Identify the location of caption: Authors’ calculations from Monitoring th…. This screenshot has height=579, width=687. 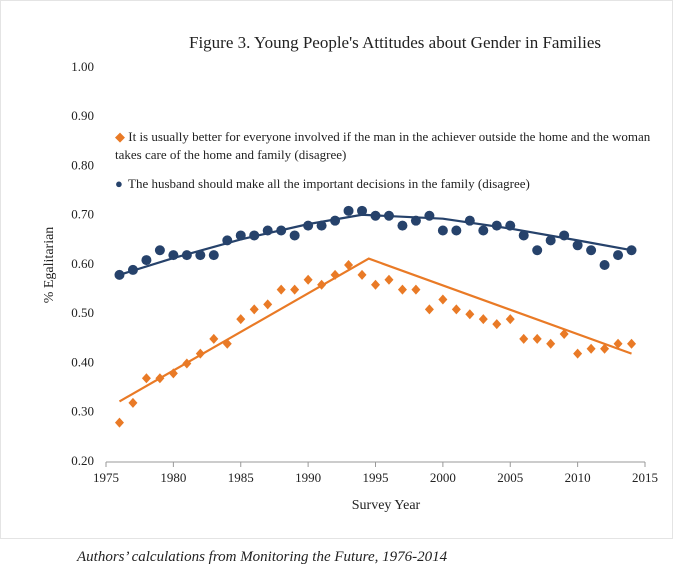
(262, 557).